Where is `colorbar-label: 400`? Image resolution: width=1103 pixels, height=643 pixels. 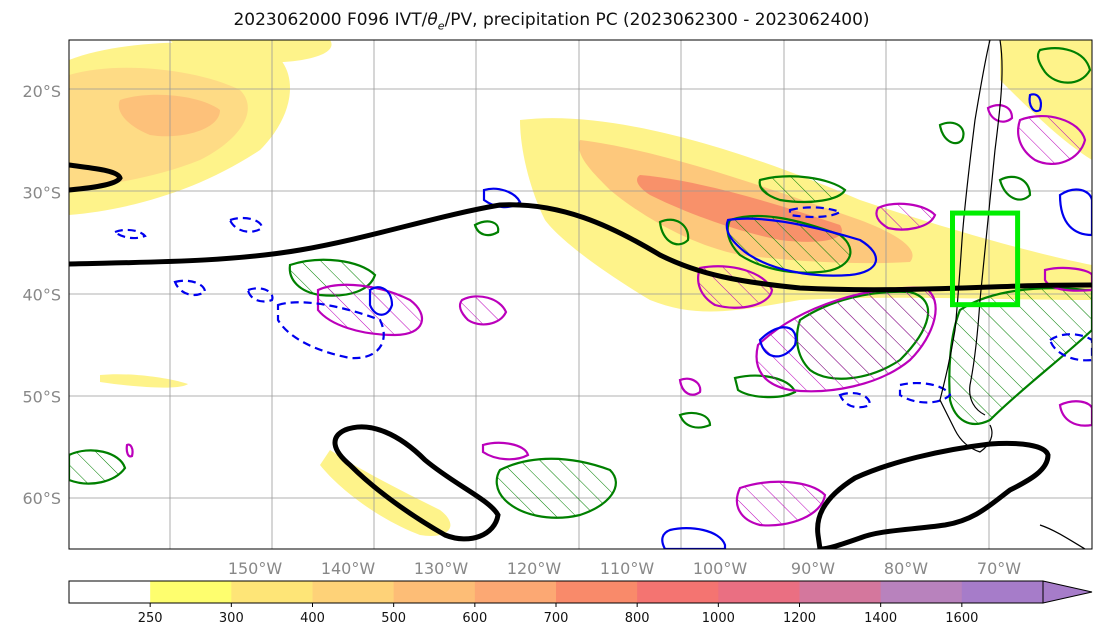
colorbar-label: 400 is located at coordinates (312, 618).